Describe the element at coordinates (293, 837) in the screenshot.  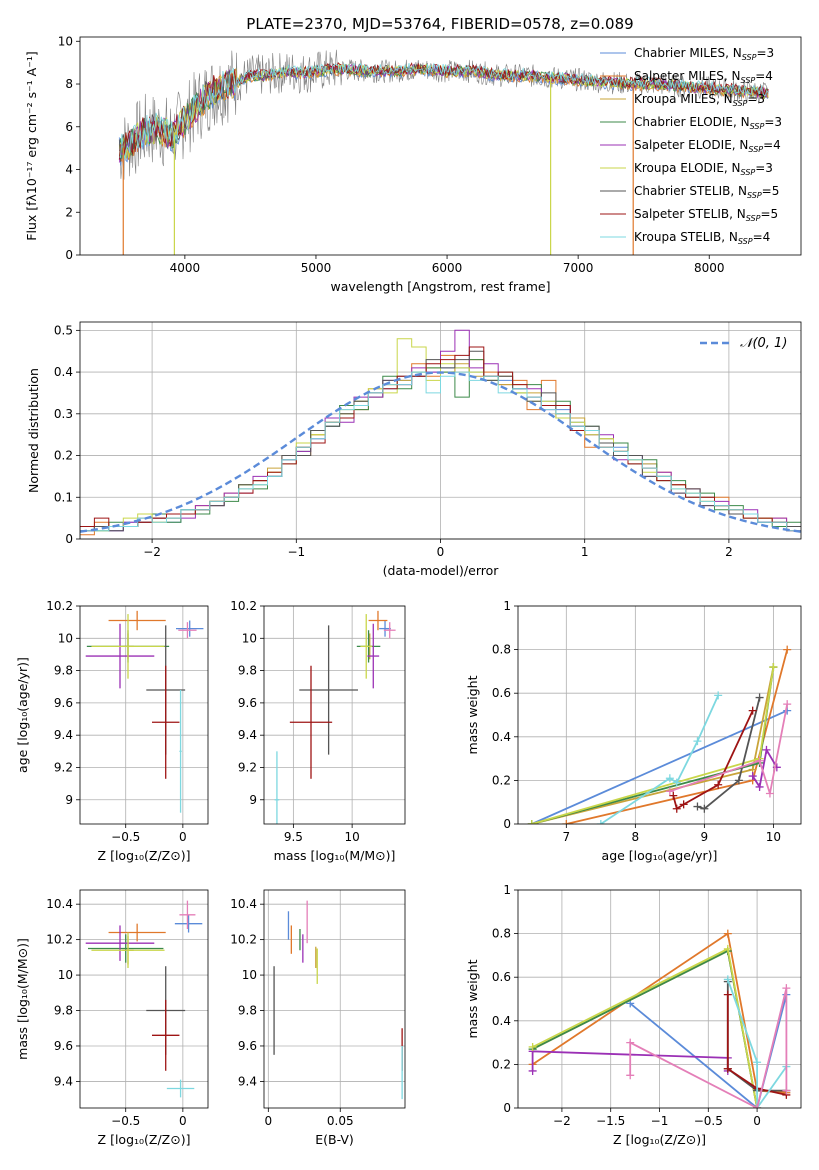
I see `x-tick-label: 9.5` at that location.